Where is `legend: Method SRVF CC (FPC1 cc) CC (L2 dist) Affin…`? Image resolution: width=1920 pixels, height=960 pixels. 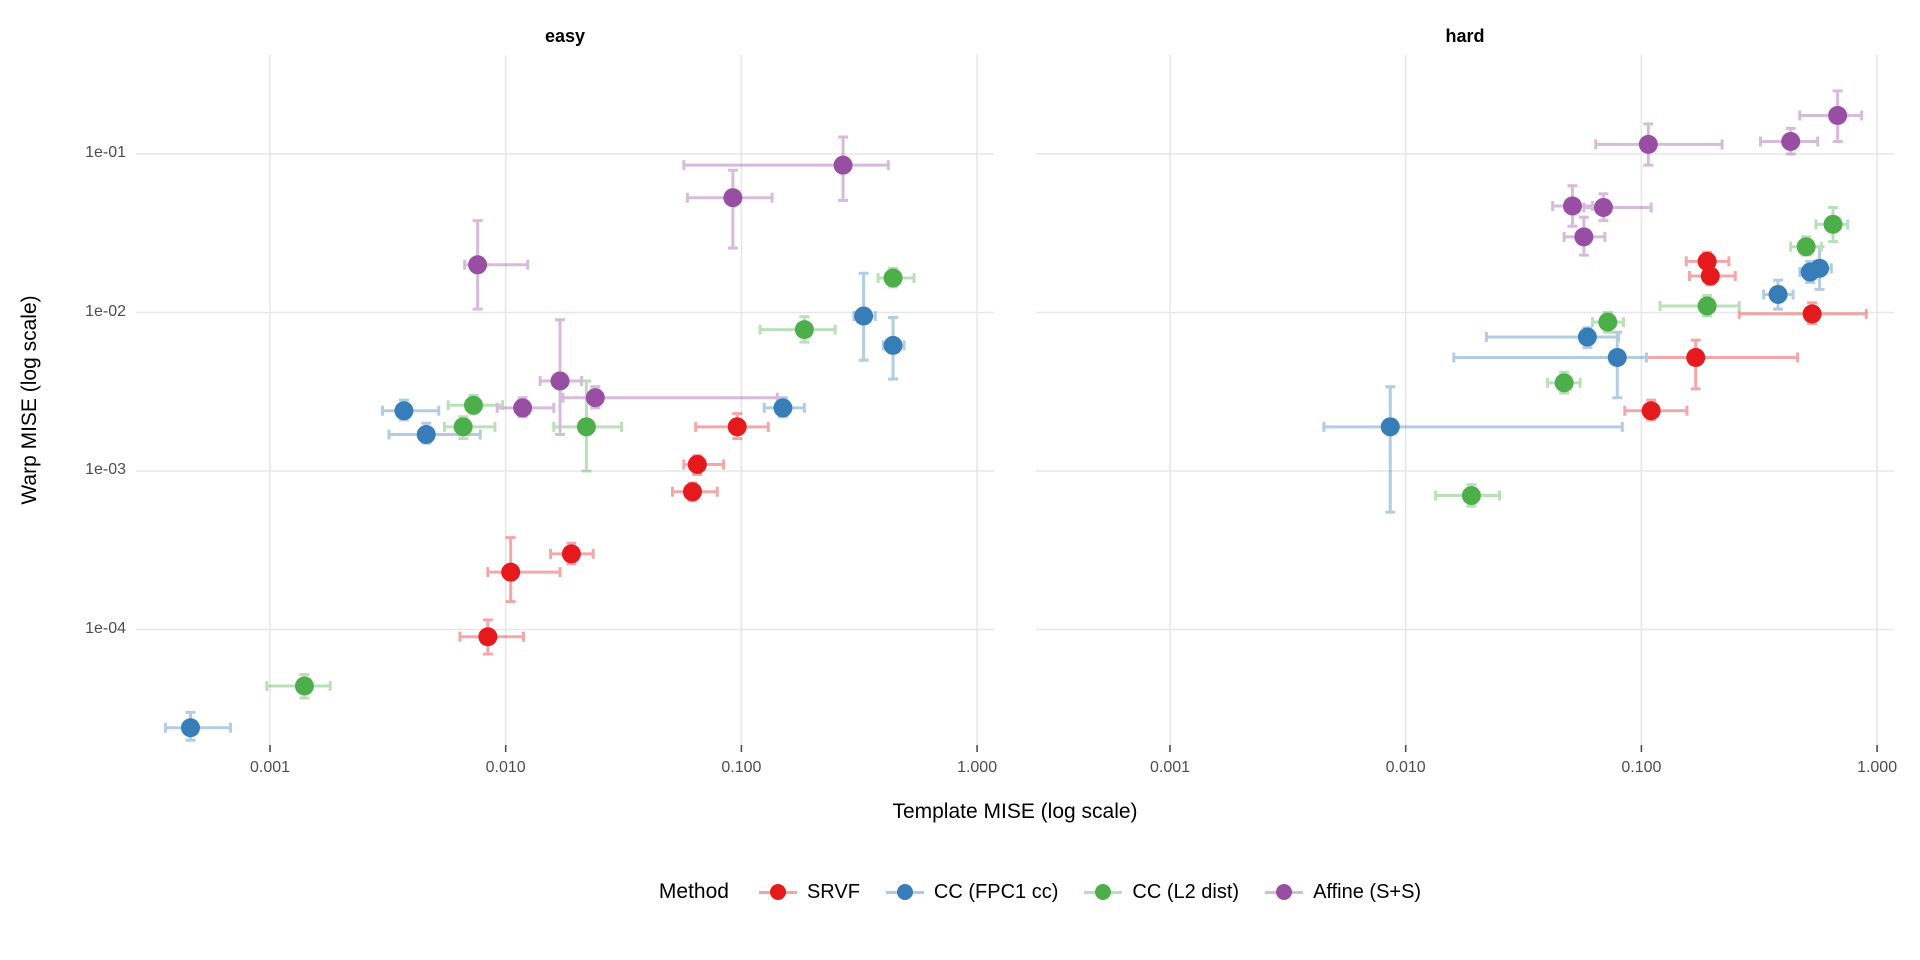
legend: Method SRVF CC (FPC1 cc) CC (L2 dist) Affin… is located at coordinates (1040, 892).